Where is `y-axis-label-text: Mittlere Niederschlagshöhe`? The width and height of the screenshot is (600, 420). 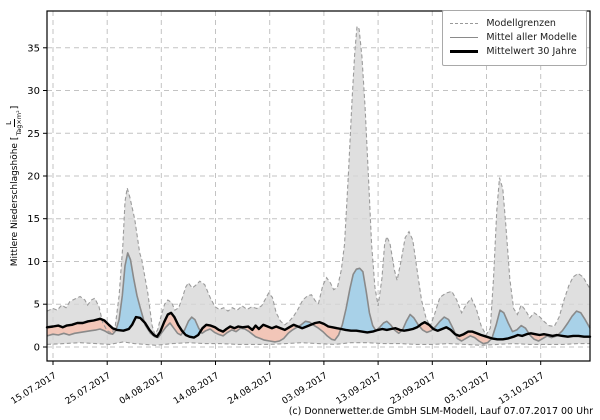
y-axis-label-text: Mittlere Niederschlagshöhe is located at coordinates (14, 205).